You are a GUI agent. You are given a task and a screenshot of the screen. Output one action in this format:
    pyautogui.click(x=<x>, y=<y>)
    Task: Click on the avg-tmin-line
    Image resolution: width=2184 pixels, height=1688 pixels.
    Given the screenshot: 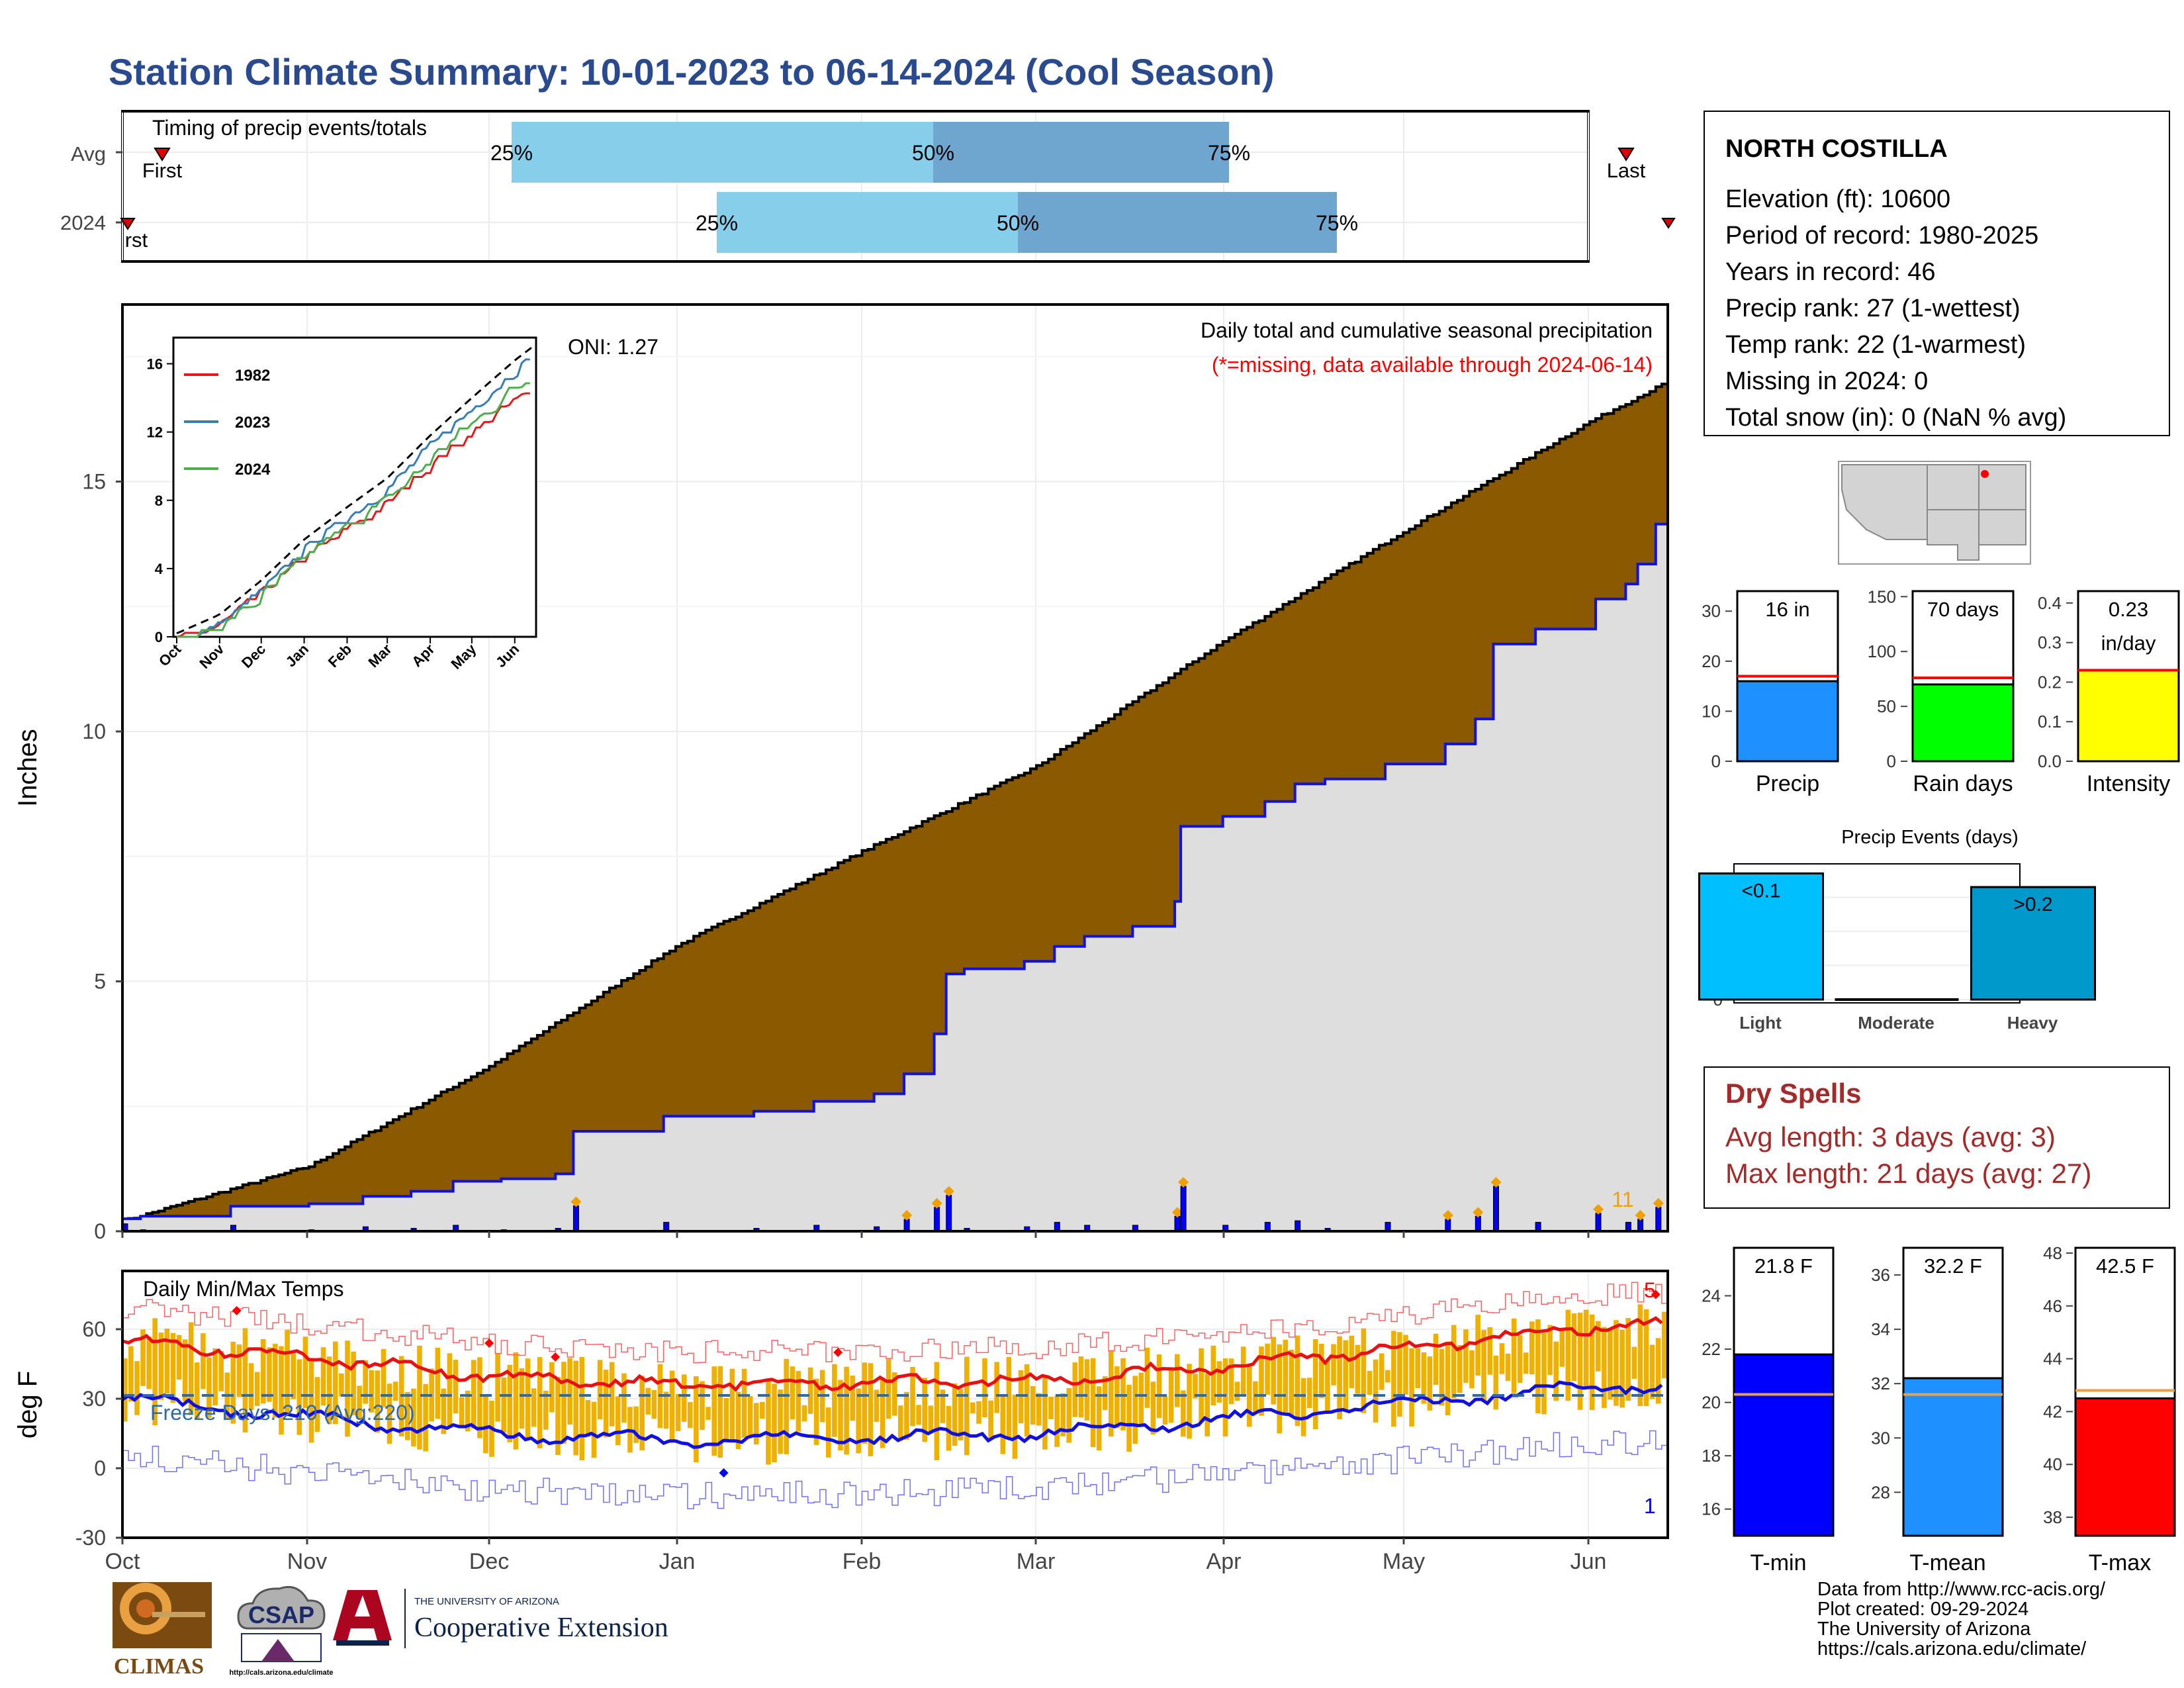 What is the action you would take?
    pyautogui.click(x=893, y=1414)
    